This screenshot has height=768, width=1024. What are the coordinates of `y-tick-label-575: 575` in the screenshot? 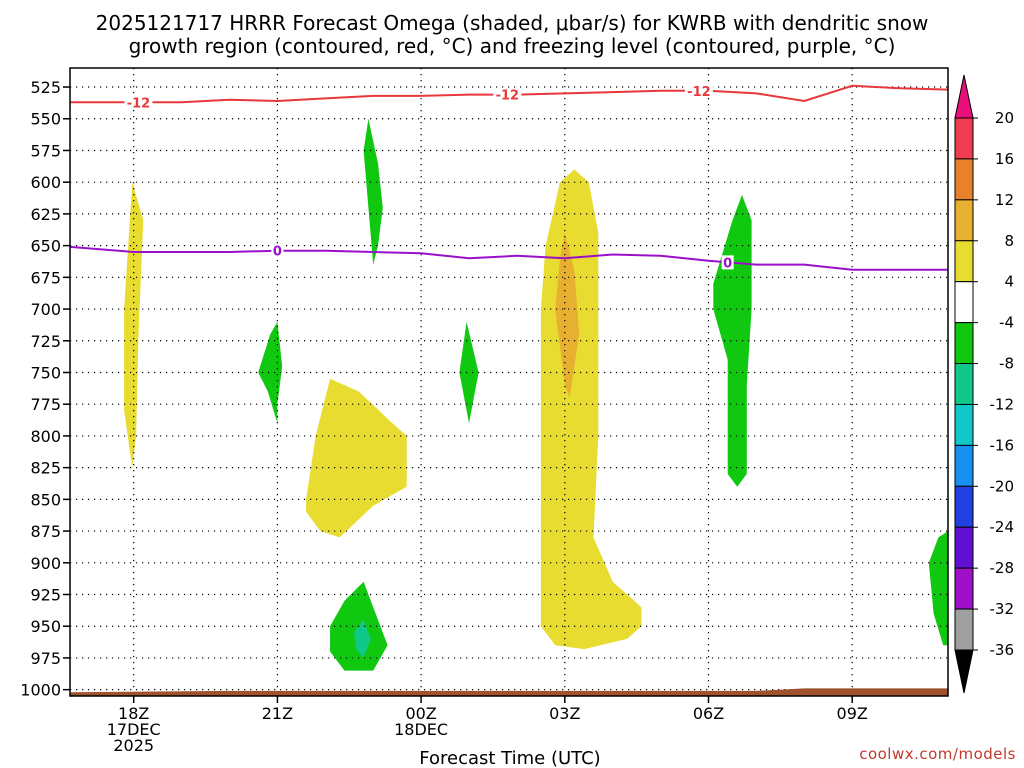 It's located at (45, 150).